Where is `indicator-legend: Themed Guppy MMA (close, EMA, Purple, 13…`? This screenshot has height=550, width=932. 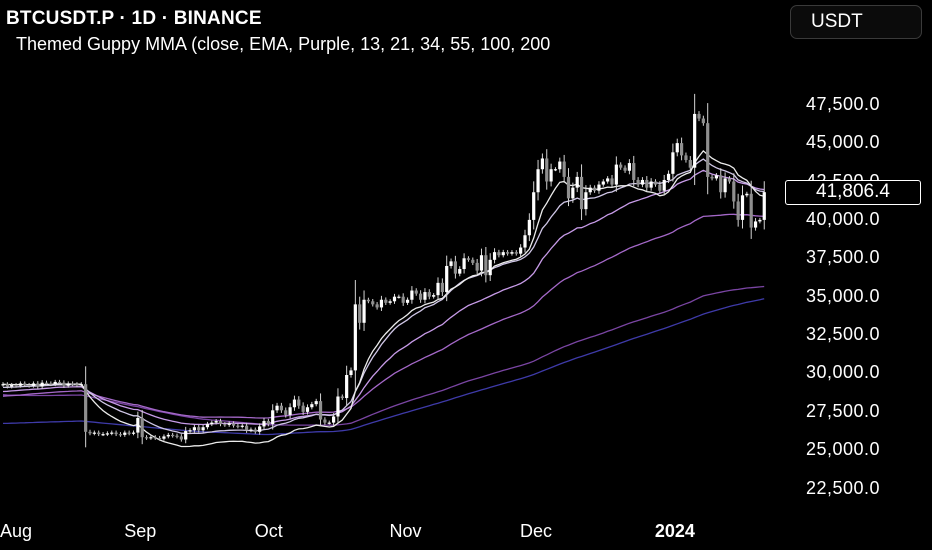 indicator-legend: Themed Guppy MMA (close, EMA, Purple, 13… is located at coordinates (283, 44).